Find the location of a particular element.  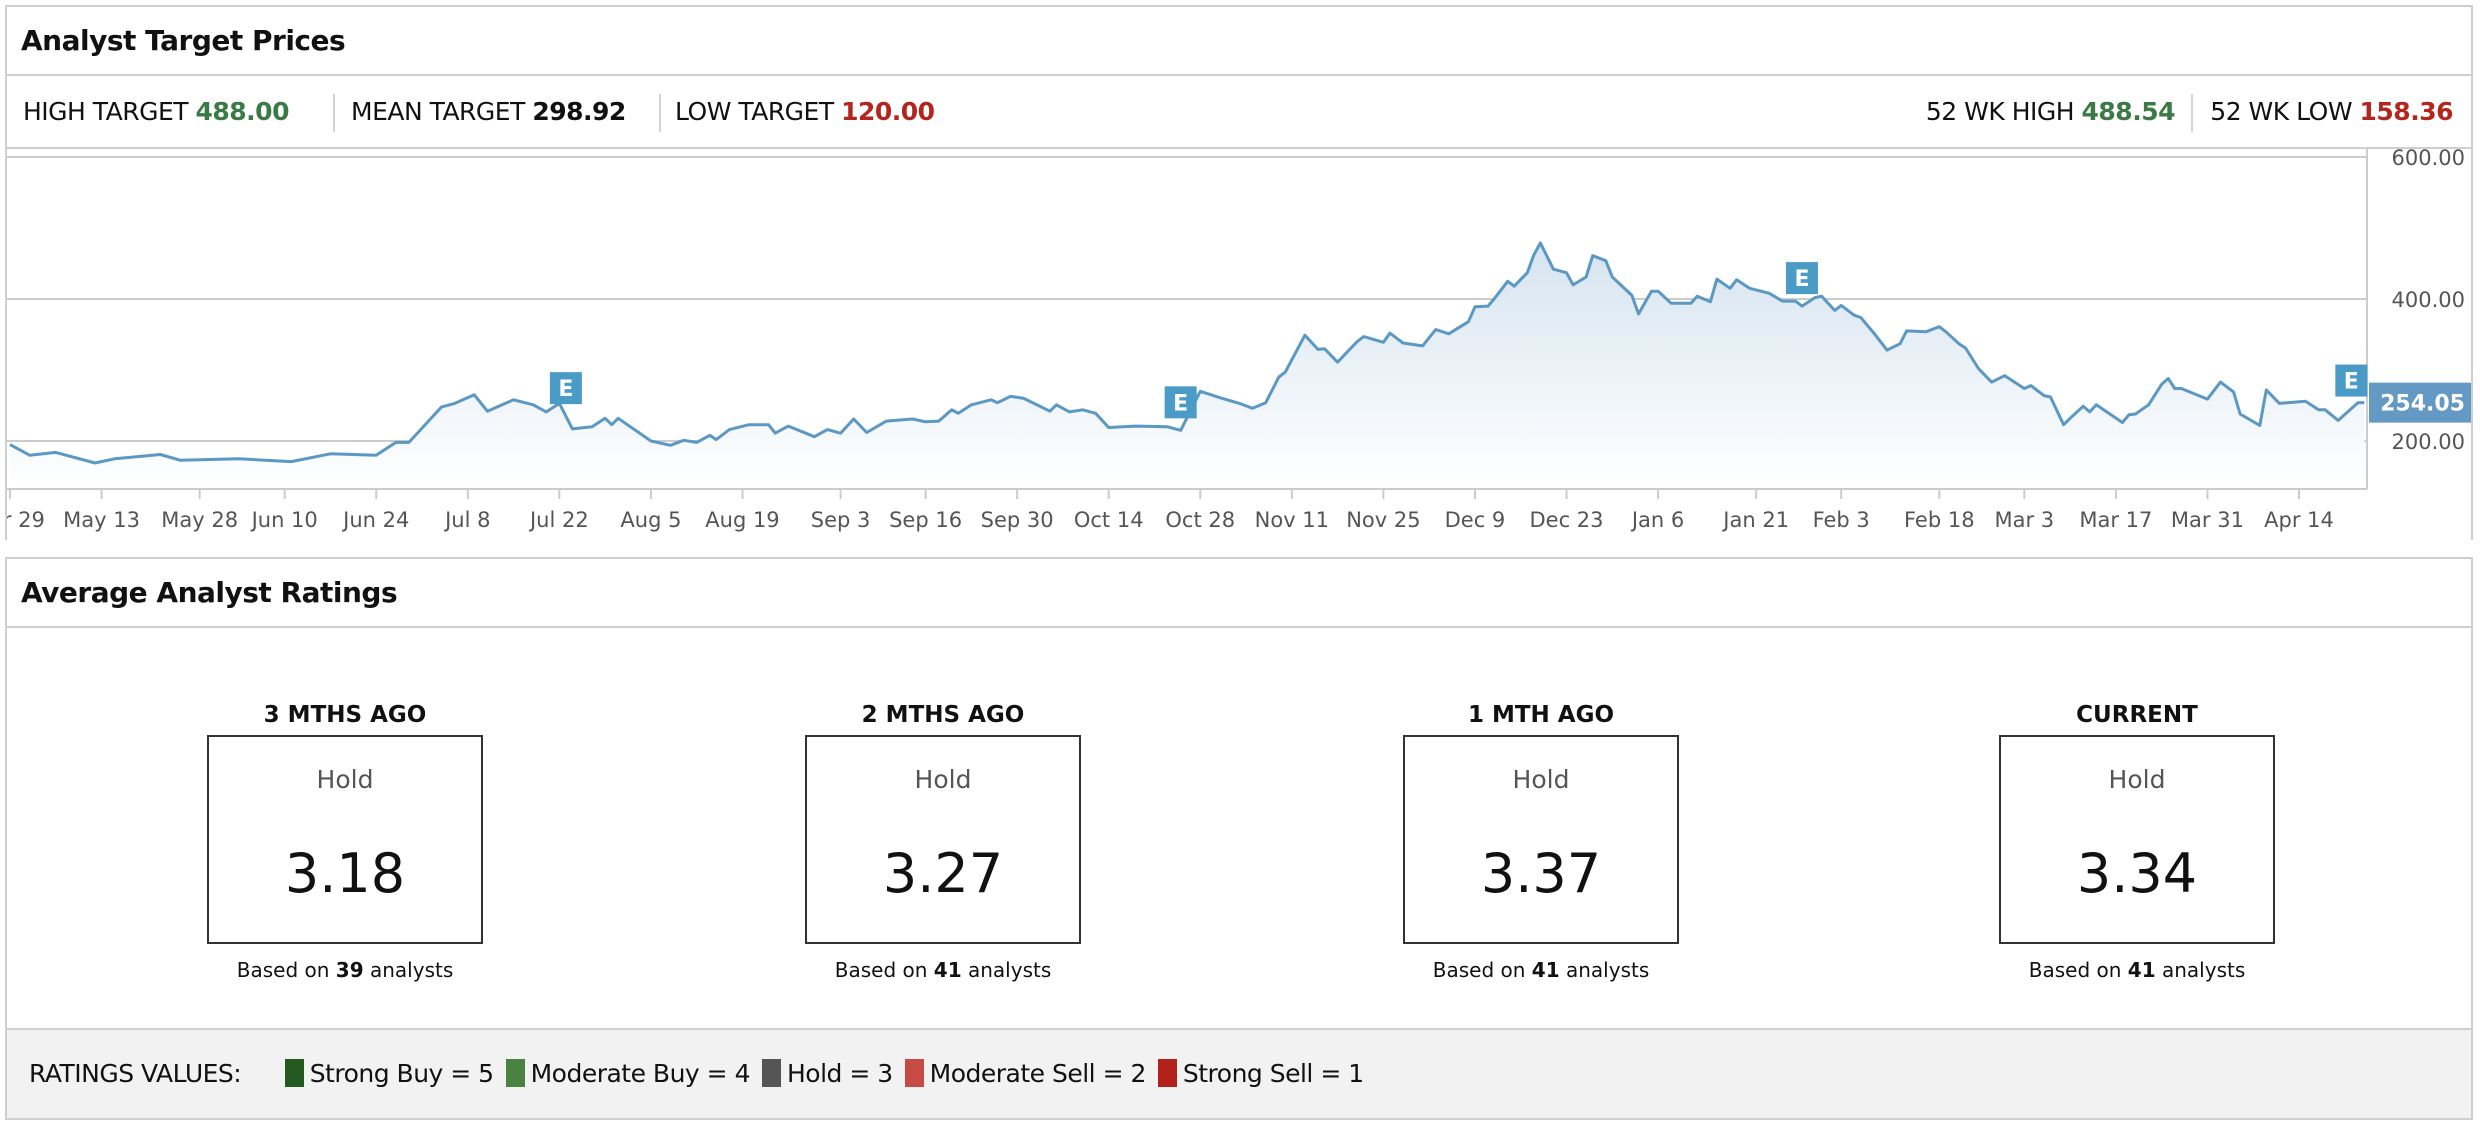

rating-box: Hold 3.18 is located at coordinates (345, 839).